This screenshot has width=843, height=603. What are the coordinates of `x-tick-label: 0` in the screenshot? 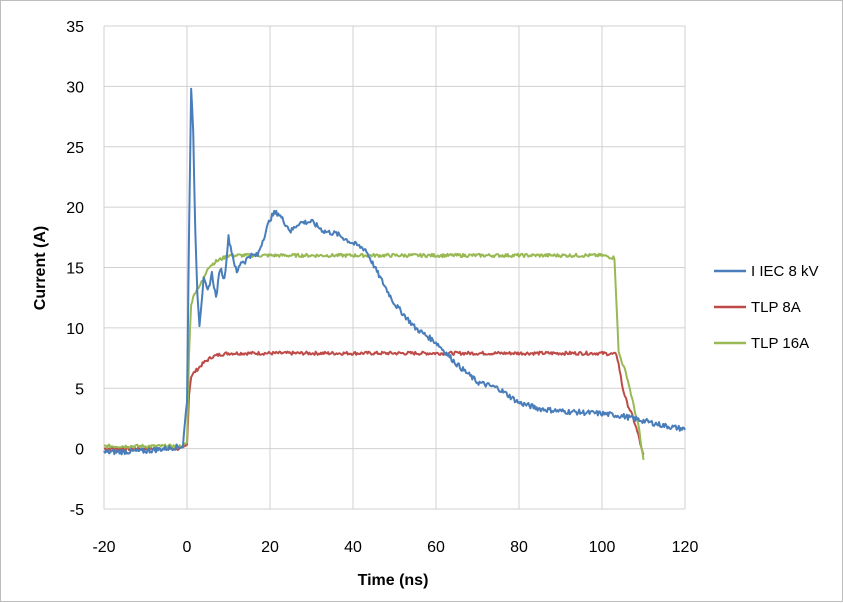 It's located at (187, 547).